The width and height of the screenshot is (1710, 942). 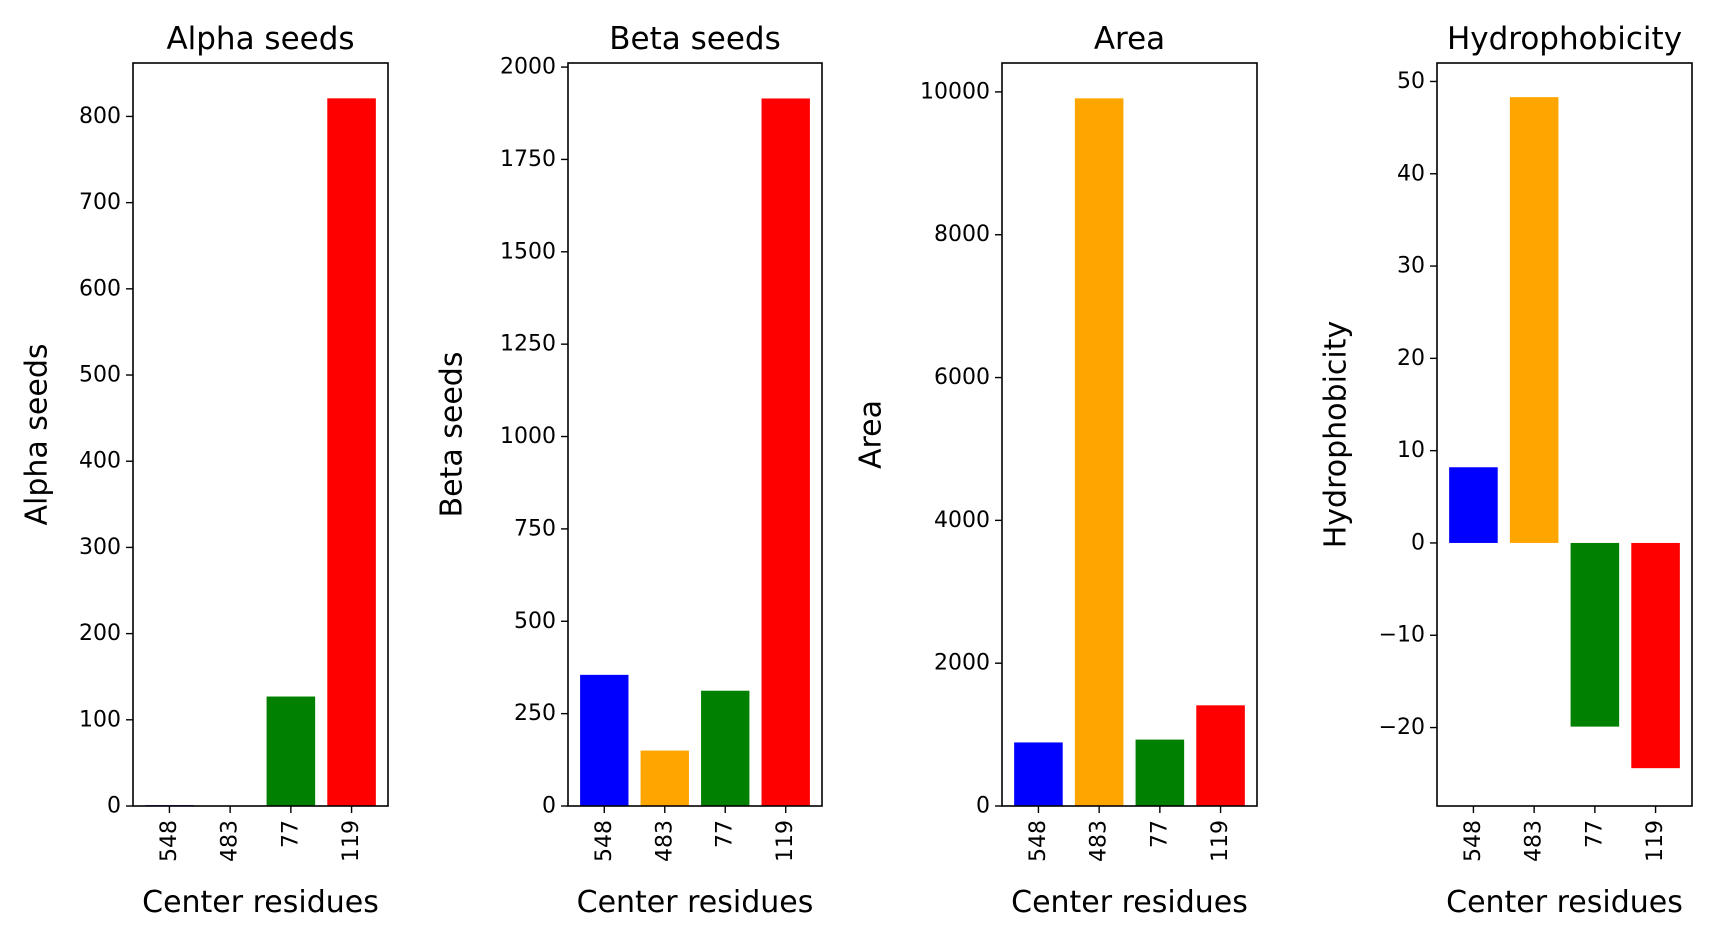 What do you see at coordinates (1129, 39) in the screenshot?
I see `panel-title: Area` at bounding box center [1129, 39].